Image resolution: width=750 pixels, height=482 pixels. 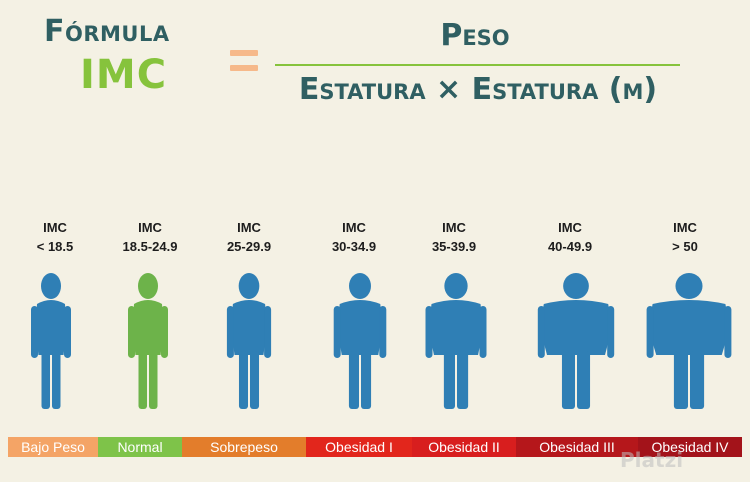 I want to click on title-formula: Fórmula, so click(x=107, y=31).